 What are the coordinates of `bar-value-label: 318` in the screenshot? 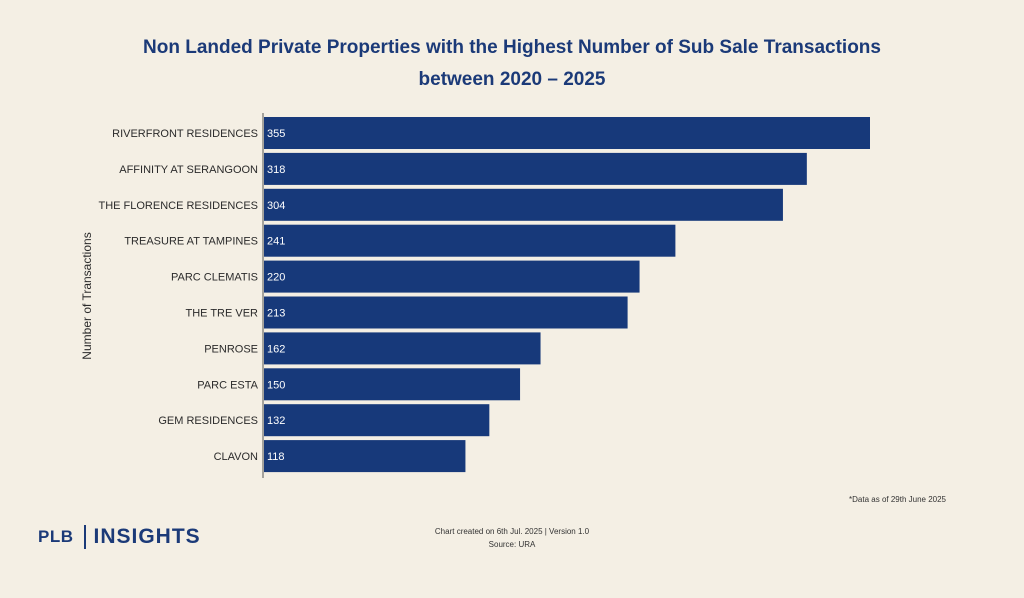 It's located at (276, 170).